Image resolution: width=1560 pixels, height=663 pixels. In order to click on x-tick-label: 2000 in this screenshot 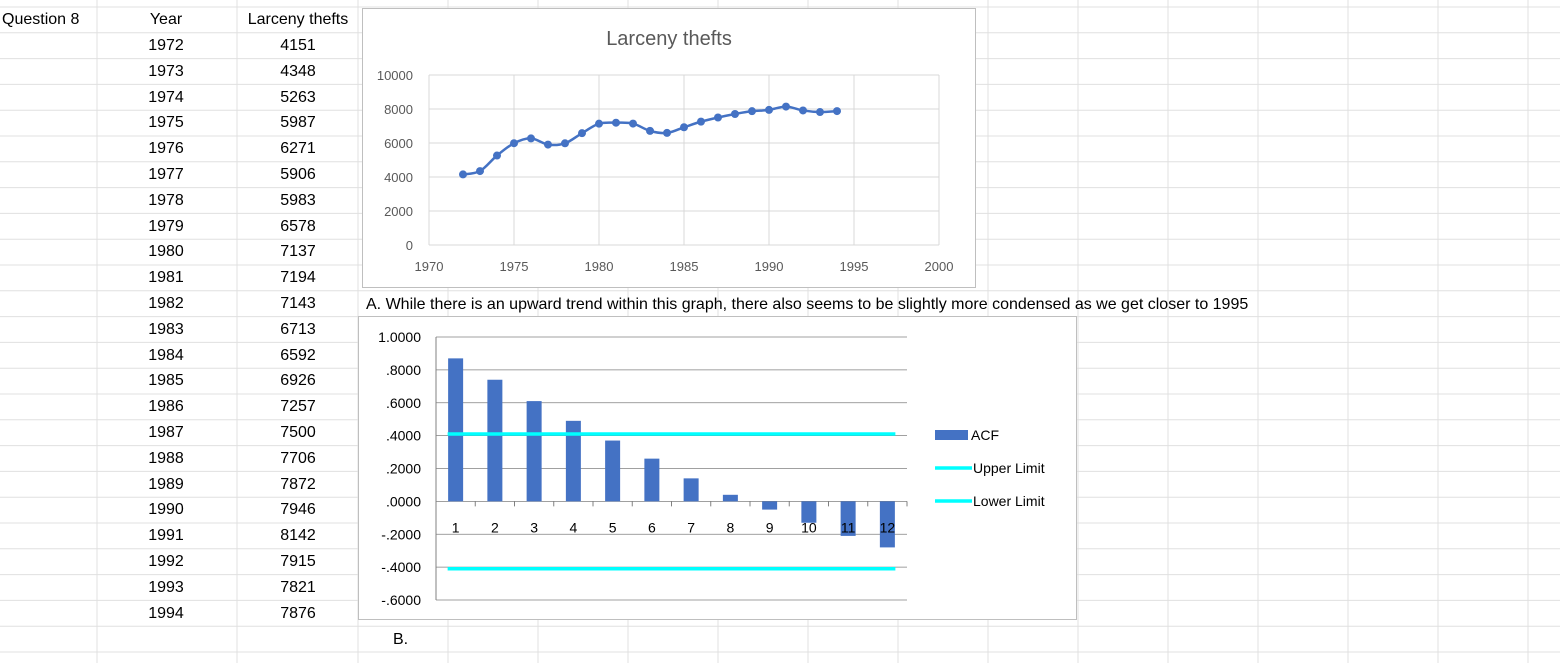, I will do `click(939, 266)`.